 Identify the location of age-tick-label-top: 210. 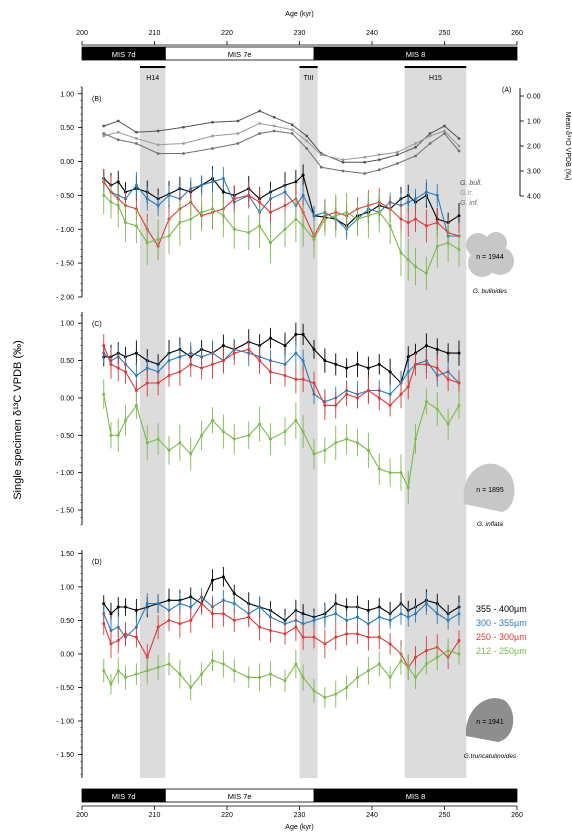
(155, 33).